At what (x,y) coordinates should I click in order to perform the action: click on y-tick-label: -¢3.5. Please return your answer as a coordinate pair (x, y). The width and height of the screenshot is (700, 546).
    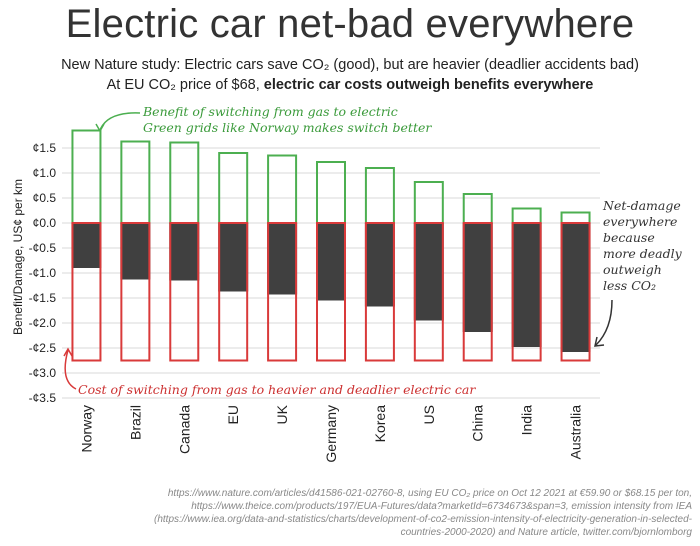
    Looking at the image, I should click on (43, 398).